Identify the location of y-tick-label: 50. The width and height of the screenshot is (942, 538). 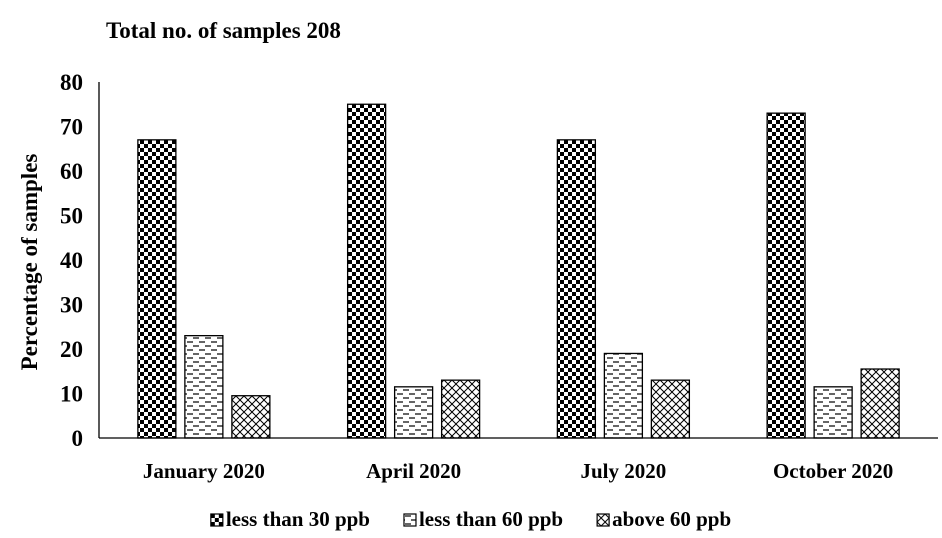
(71, 216).